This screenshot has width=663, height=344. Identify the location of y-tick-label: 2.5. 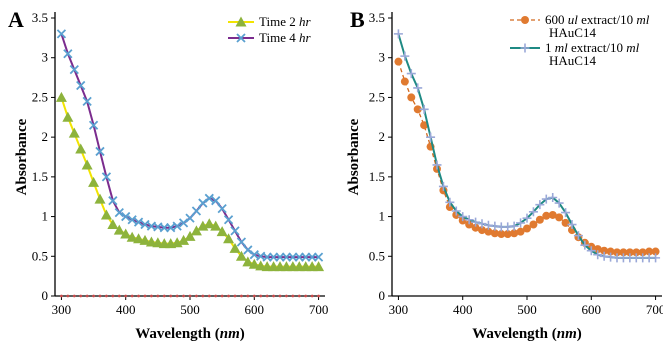
(40, 96).